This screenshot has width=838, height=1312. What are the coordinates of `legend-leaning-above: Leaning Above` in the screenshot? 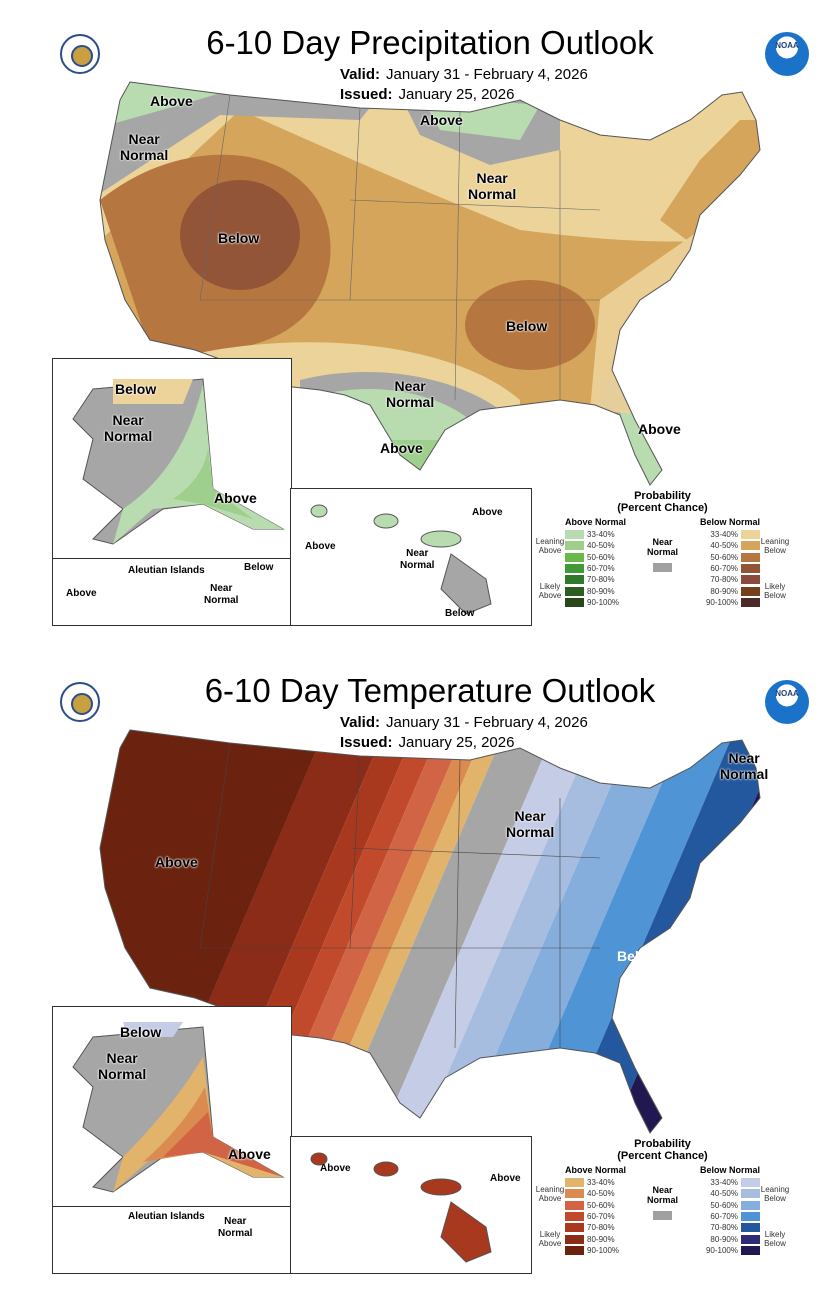 It's located at (550, 1194).